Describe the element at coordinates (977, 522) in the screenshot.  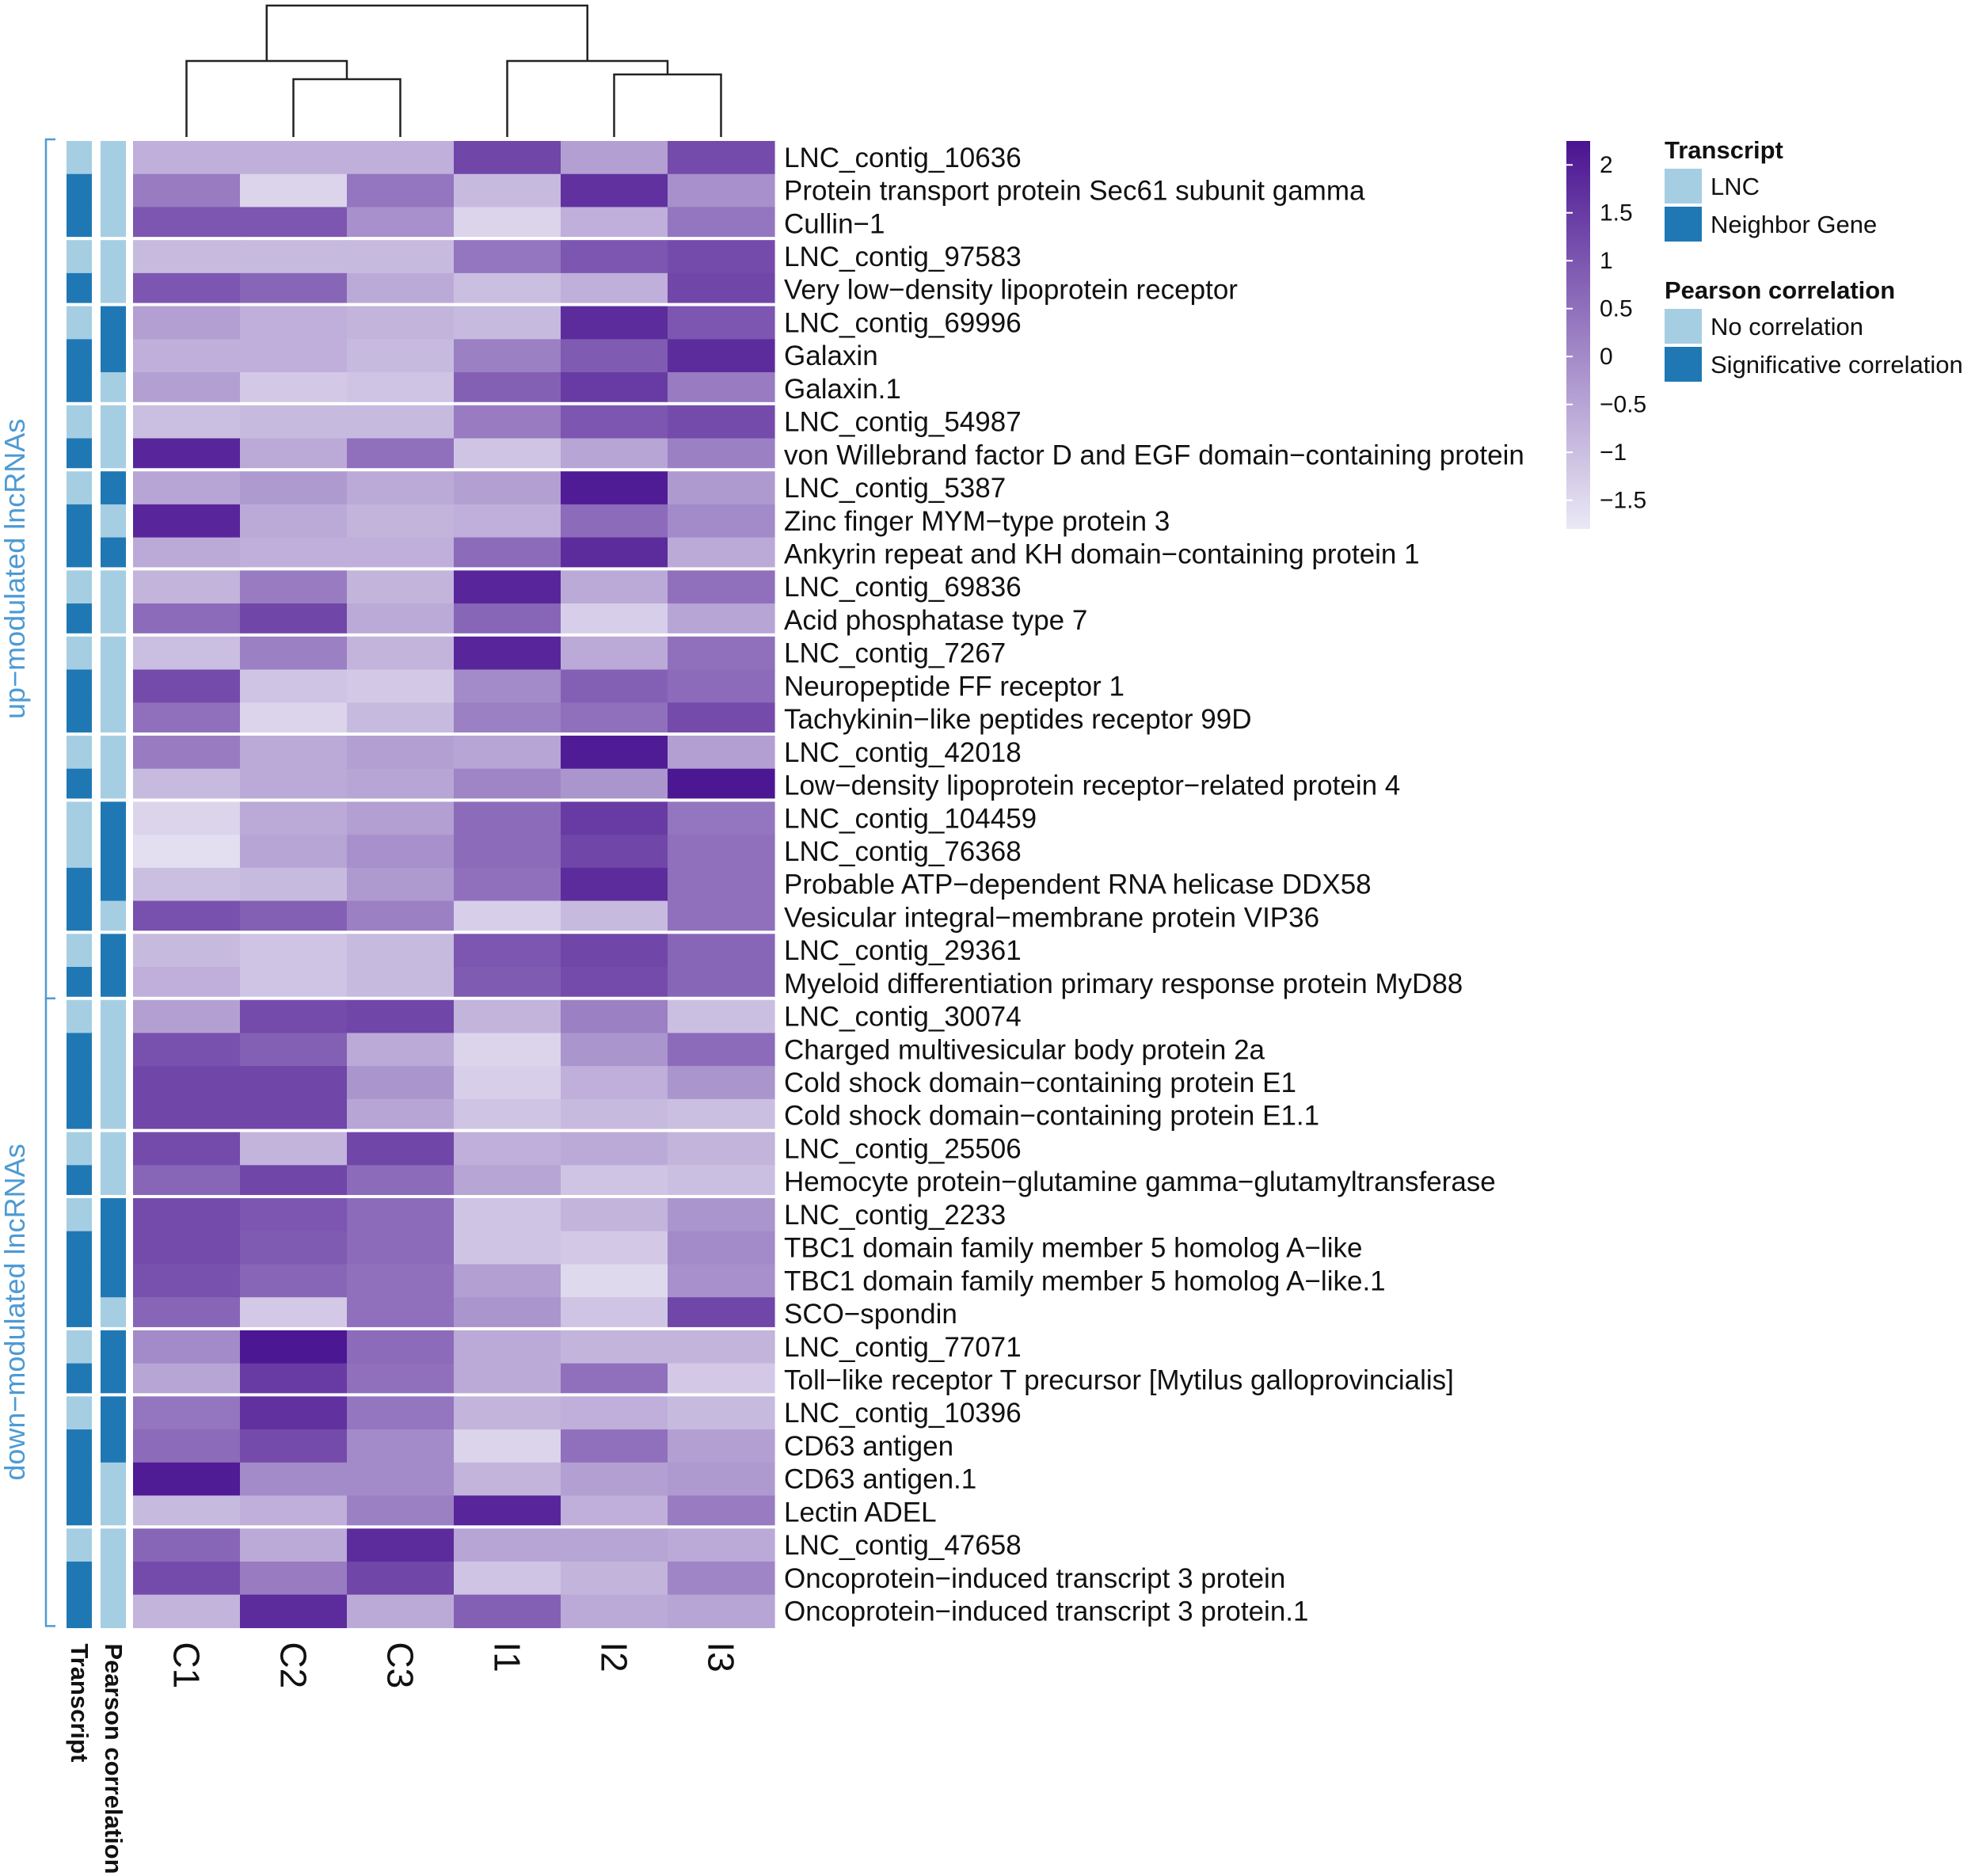
I see `row-label: Zinc finger MYM−type protein 3` at that location.